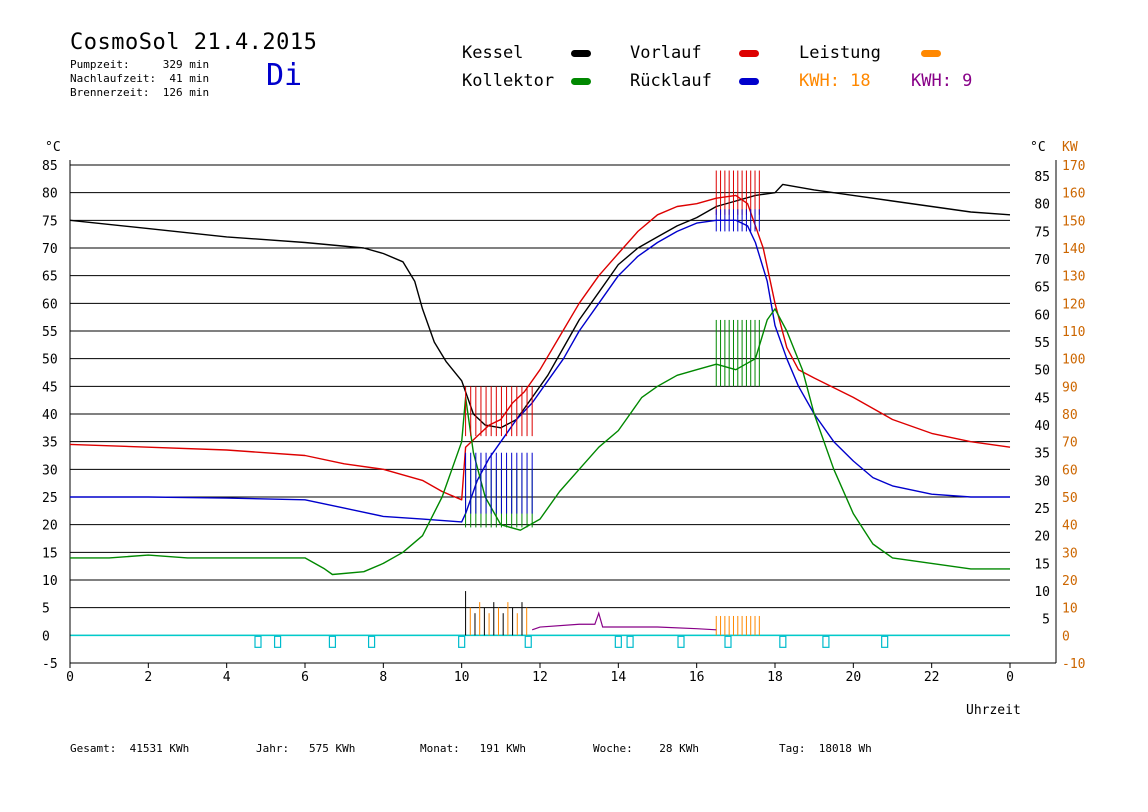 The height and width of the screenshot is (812, 1148). Describe the element at coordinates (473, 748) in the screenshot. I see `footer-month: Monat: 191 KWh` at that location.